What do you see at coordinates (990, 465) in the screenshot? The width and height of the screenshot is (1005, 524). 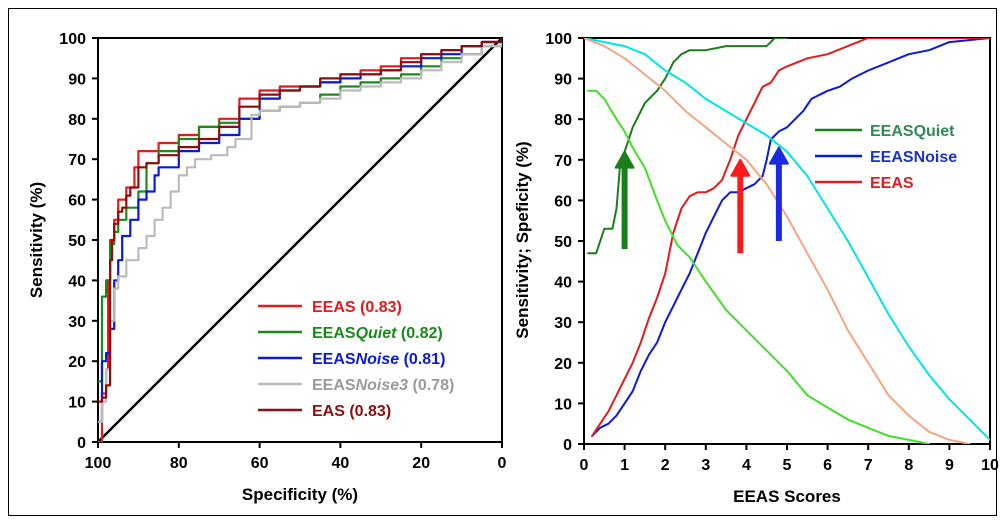 I see `r-x-tick-label: 10` at bounding box center [990, 465].